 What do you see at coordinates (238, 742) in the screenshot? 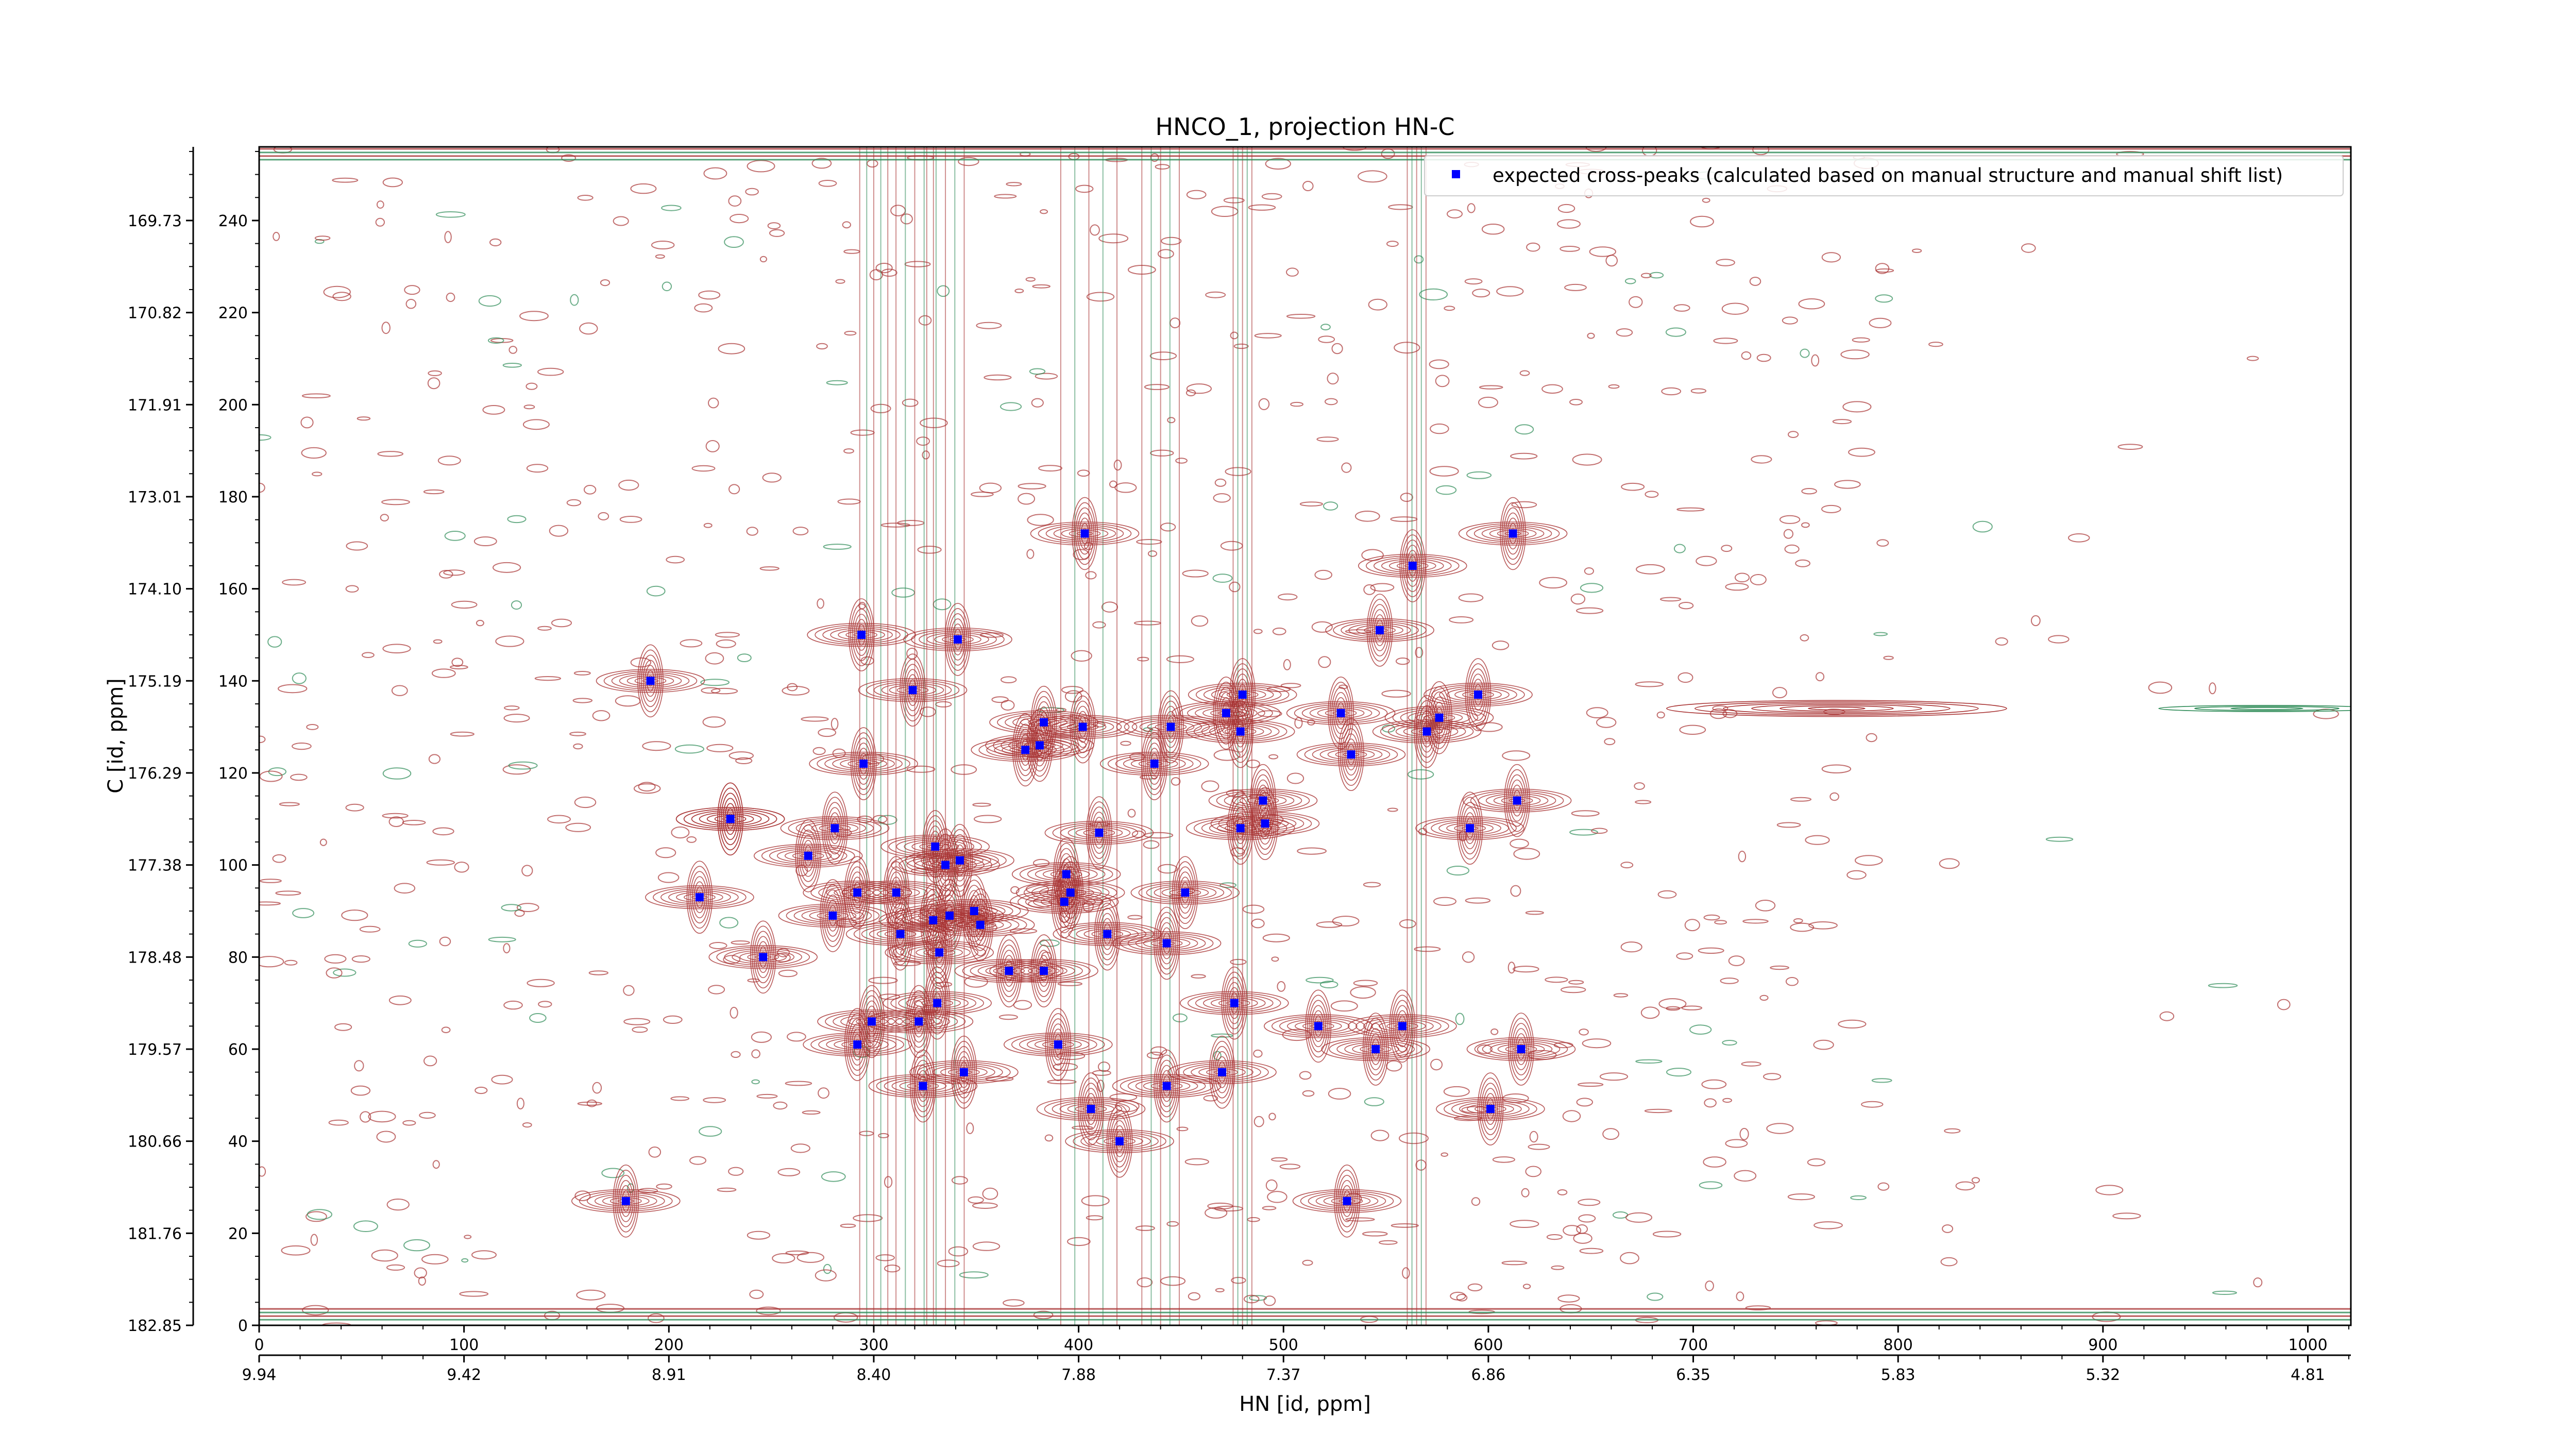
I see `y-axis-index: 0 20 40 60 80 100 120 140 160 180 200 220 240` at bounding box center [238, 742].